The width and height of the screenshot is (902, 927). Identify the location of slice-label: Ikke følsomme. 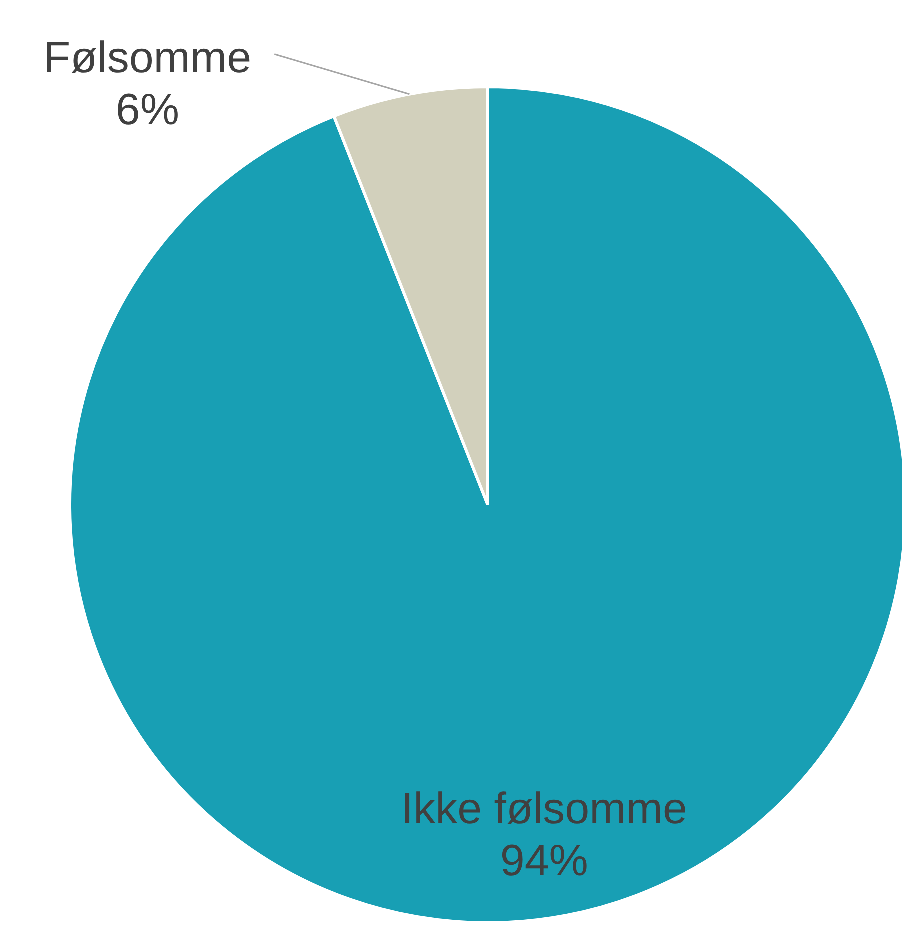
(544, 809).